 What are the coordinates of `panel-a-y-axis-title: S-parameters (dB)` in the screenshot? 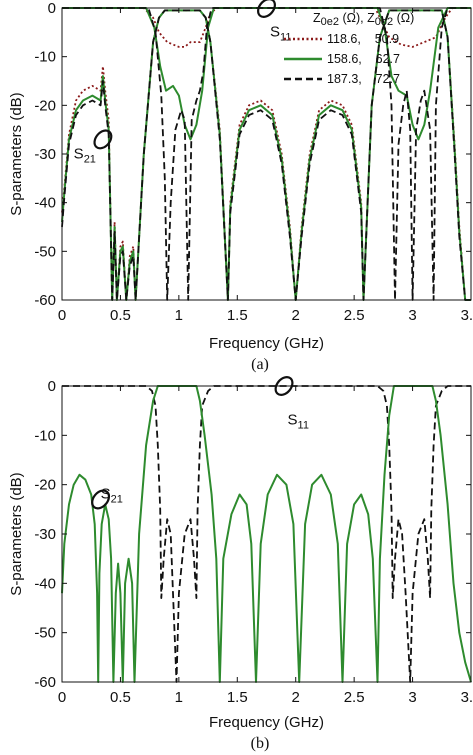 It's located at (16, 153).